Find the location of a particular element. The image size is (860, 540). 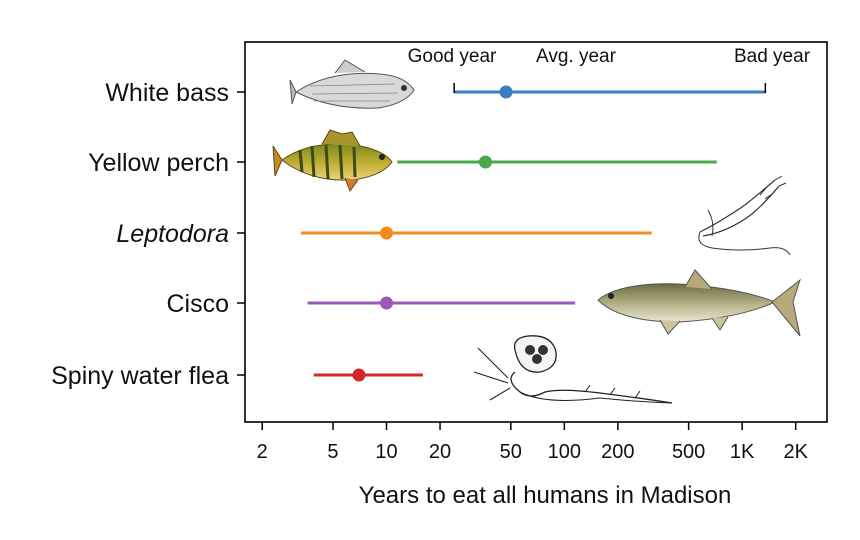

white-bass-illustration is located at coordinates (354, 91).